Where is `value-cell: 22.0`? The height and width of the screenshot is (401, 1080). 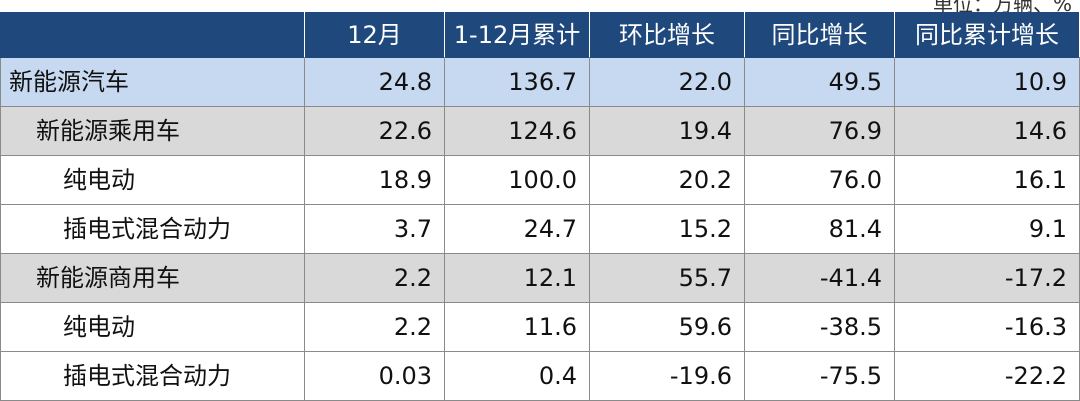 value-cell: 22.0 is located at coordinates (667, 82).